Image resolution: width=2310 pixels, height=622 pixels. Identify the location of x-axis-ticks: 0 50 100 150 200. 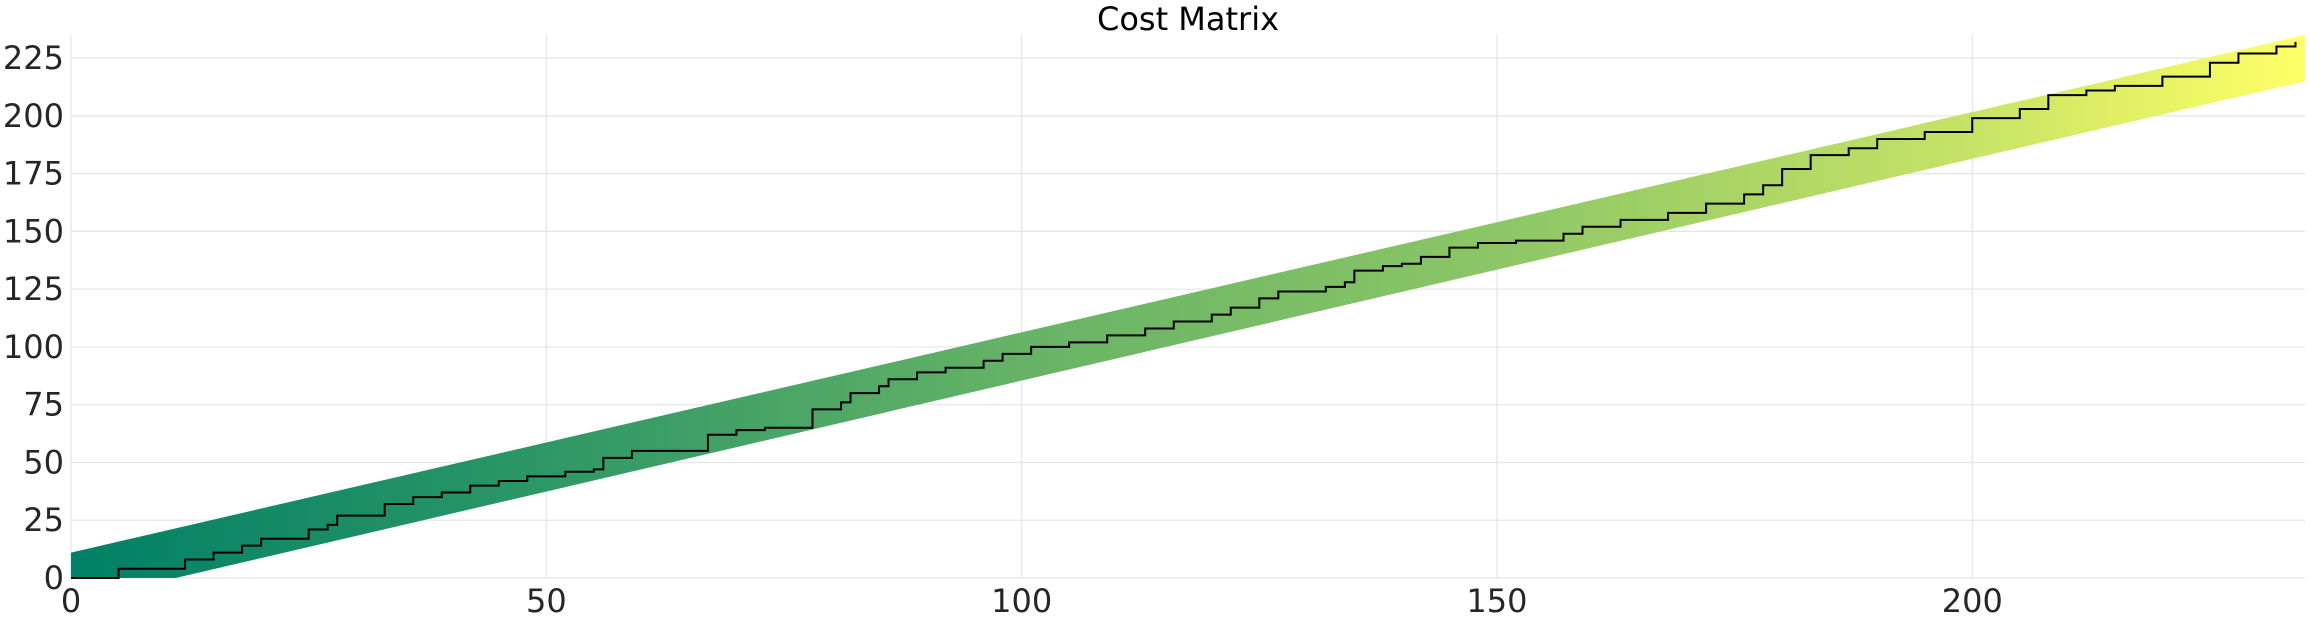
(1032, 601).